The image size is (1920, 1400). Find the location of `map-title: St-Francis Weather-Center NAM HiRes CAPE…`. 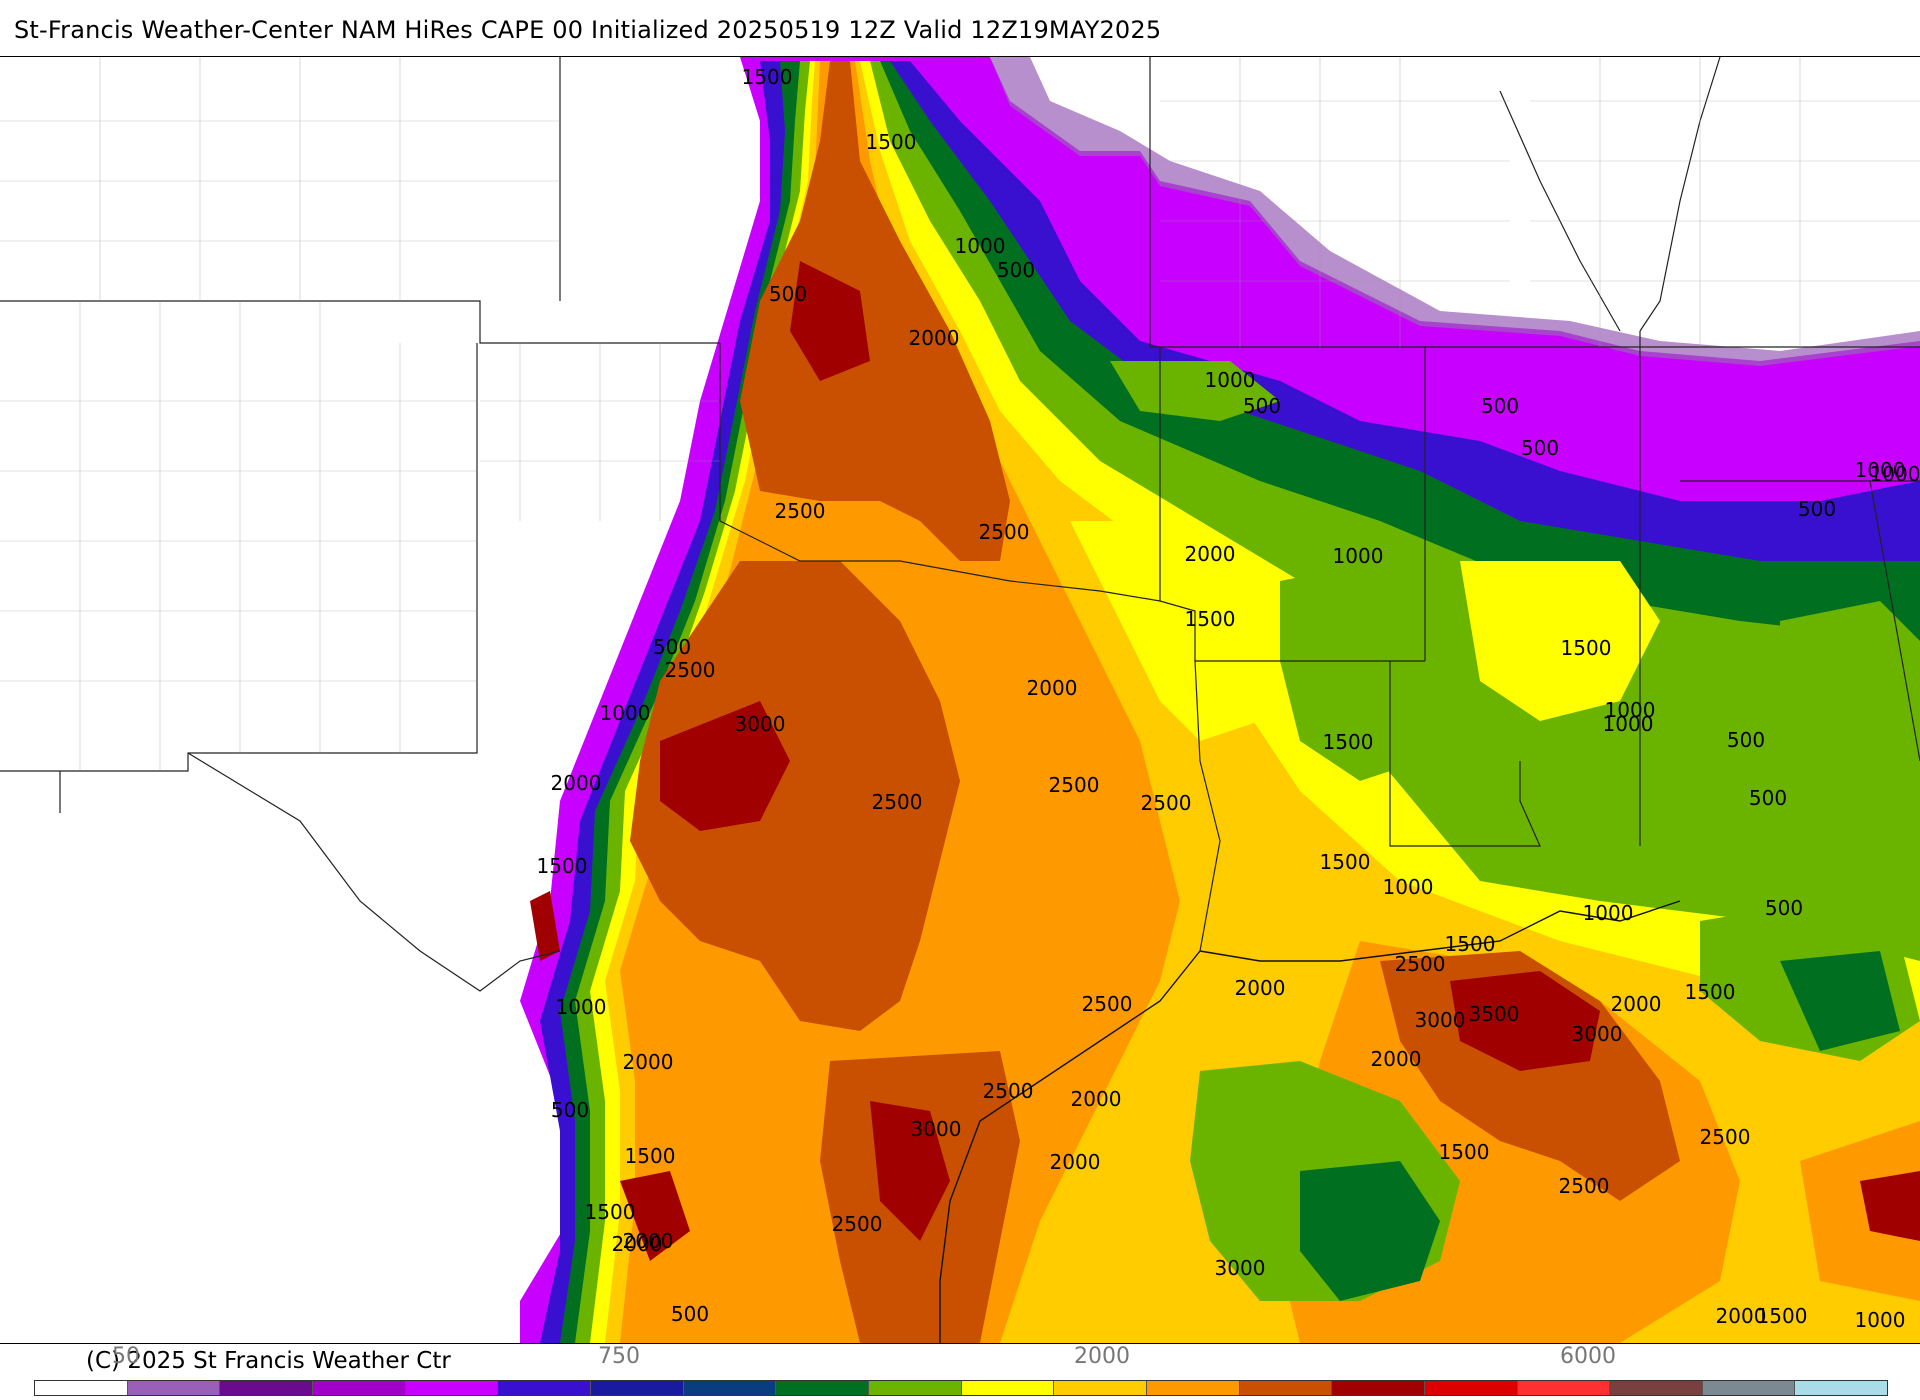

map-title: St-Francis Weather-Center NAM HiRes CAPE… is located at coordinates (588, 30).